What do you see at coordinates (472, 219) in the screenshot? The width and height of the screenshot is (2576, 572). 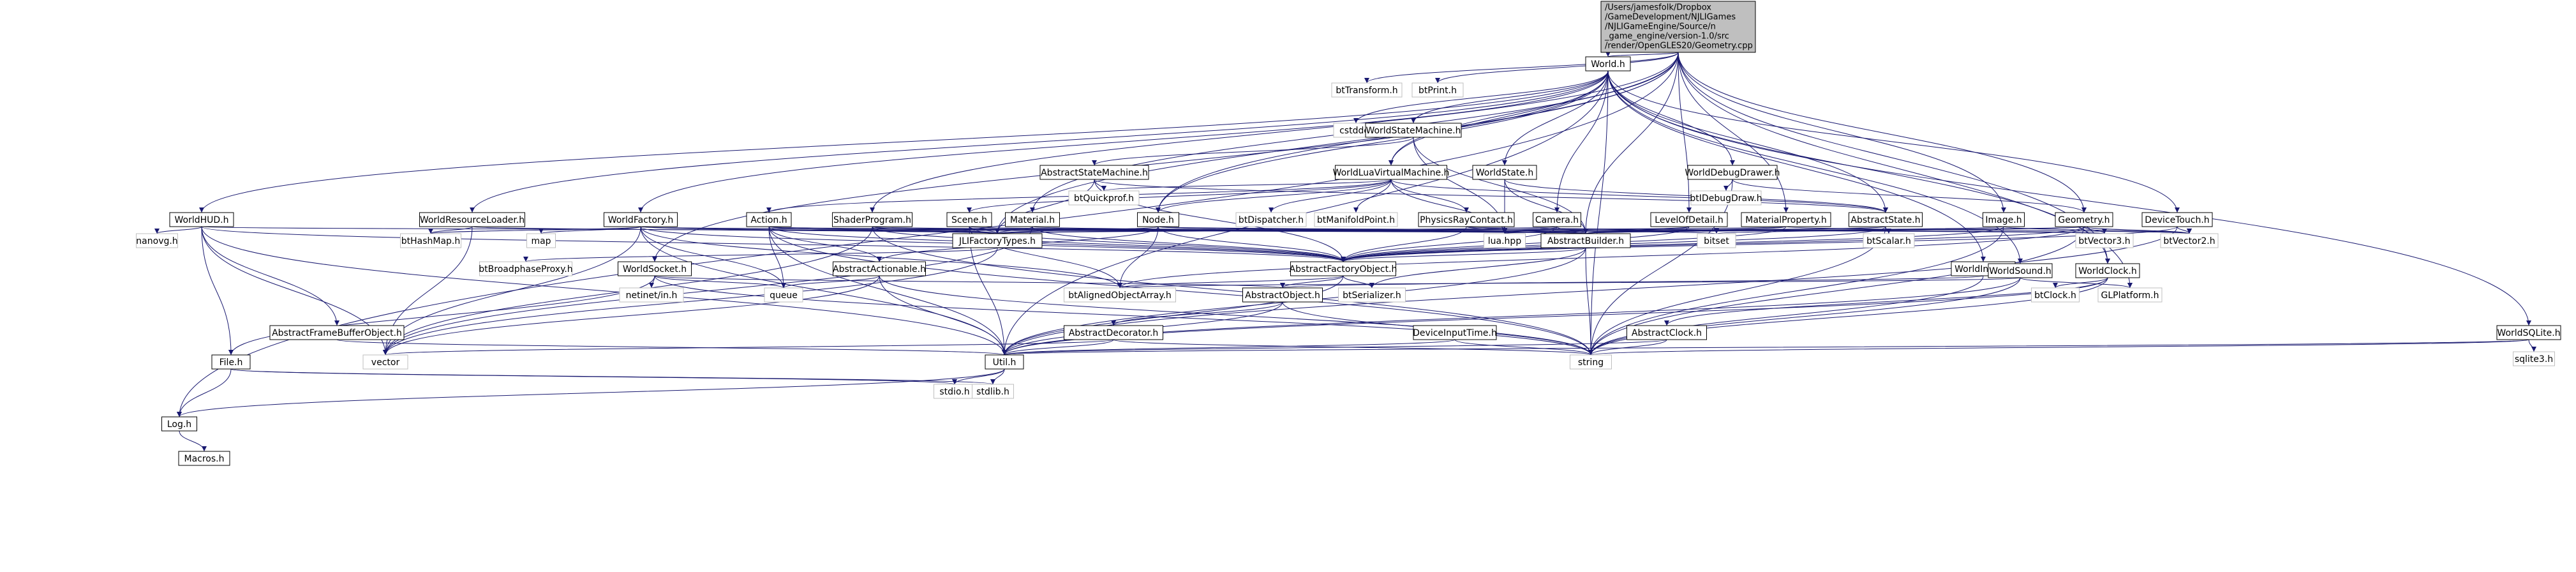 I see `node-worldresourceloader: WorldResourceLoader.h` at bounding box center [472, 219].